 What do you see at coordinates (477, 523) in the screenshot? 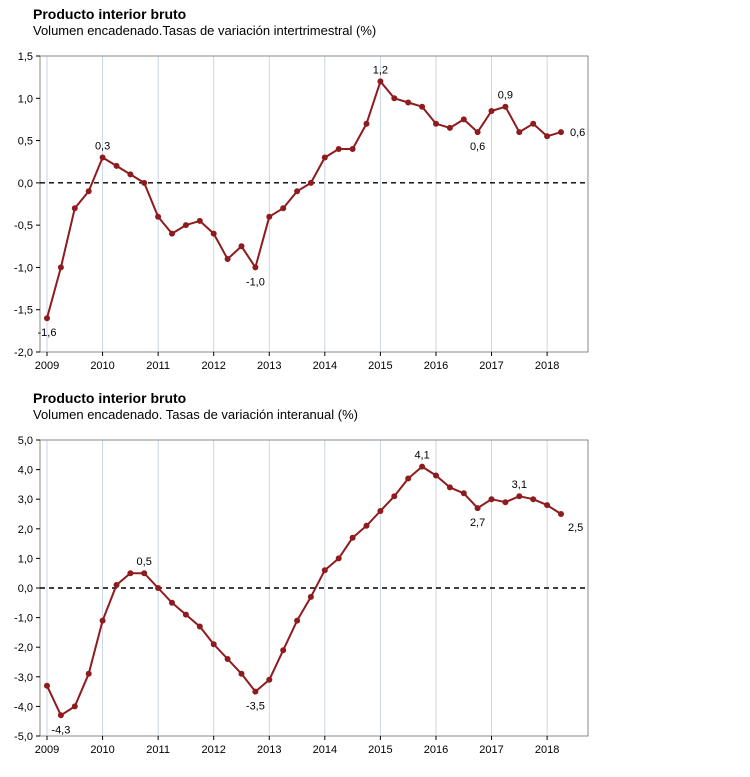
I see `data-label: 2,7` at bounding box center [477, 523].